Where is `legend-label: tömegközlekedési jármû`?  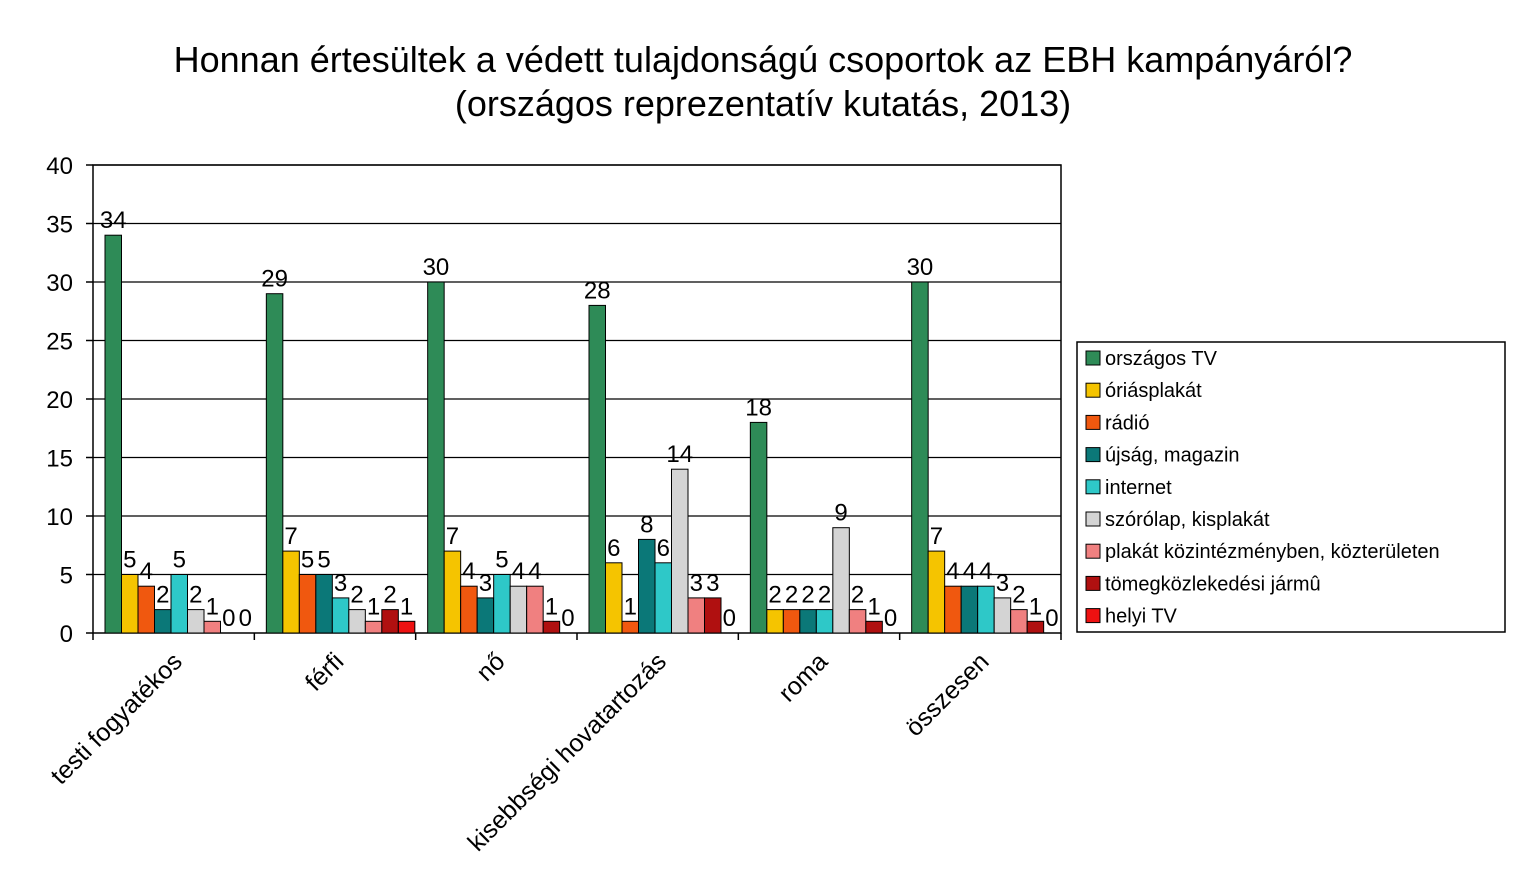 legend-label: tömegközlekedési jármû is located at coordinates (1213, 584).